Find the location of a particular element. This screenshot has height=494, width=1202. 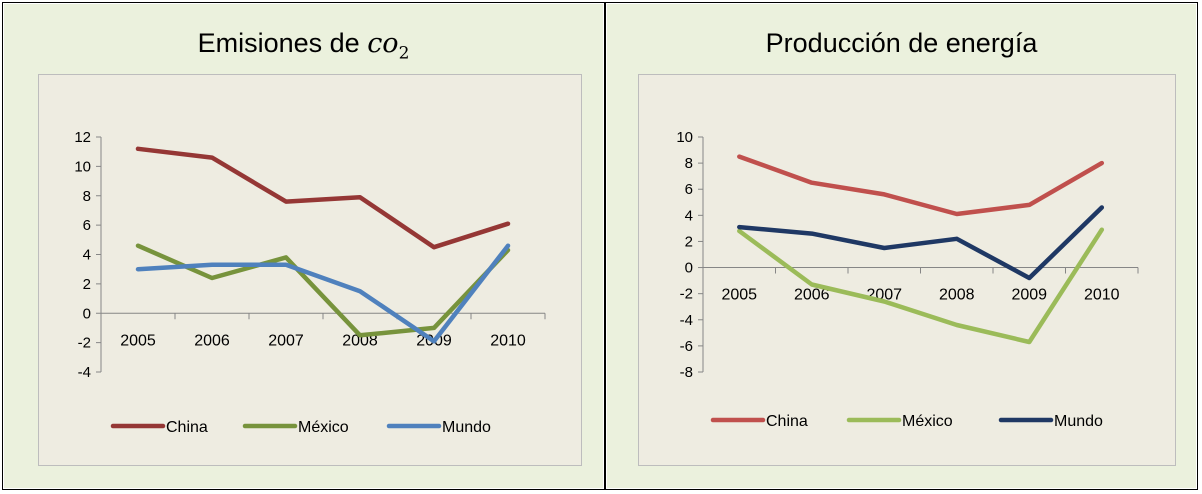

x-tick-label: 2008 is located at coordinates (957, 295).